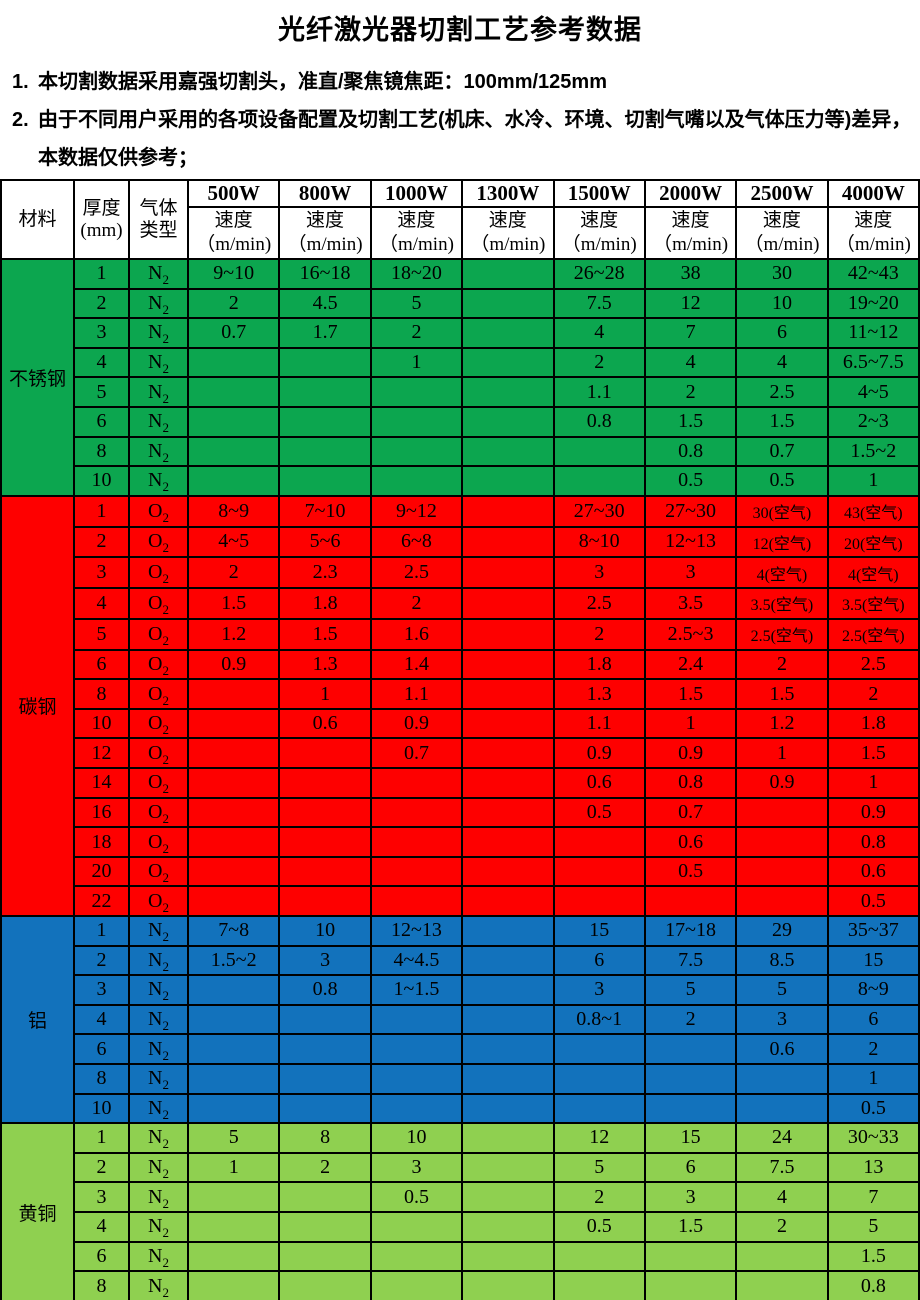 This screenshot has width=920, height=1300. Describe the element at coordinates (416, 931) in the screenshot. I see `speed-cell: 12~13` at that location.